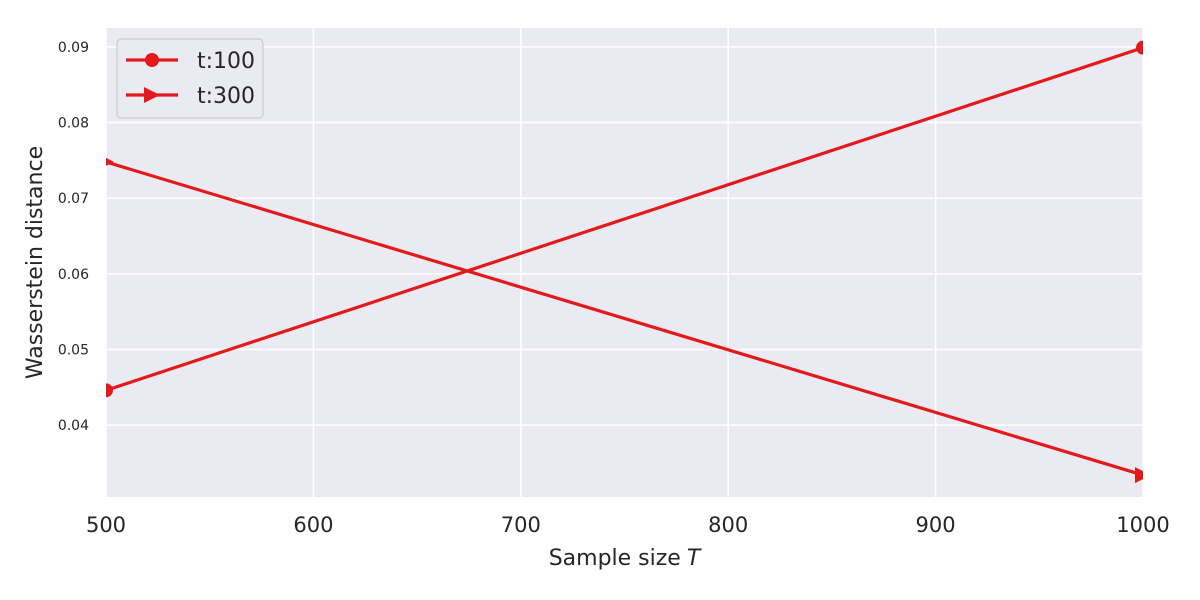 This screenshot has height=600, width=1200. I want to click on x-tick-label: 600, so click(313, 525).